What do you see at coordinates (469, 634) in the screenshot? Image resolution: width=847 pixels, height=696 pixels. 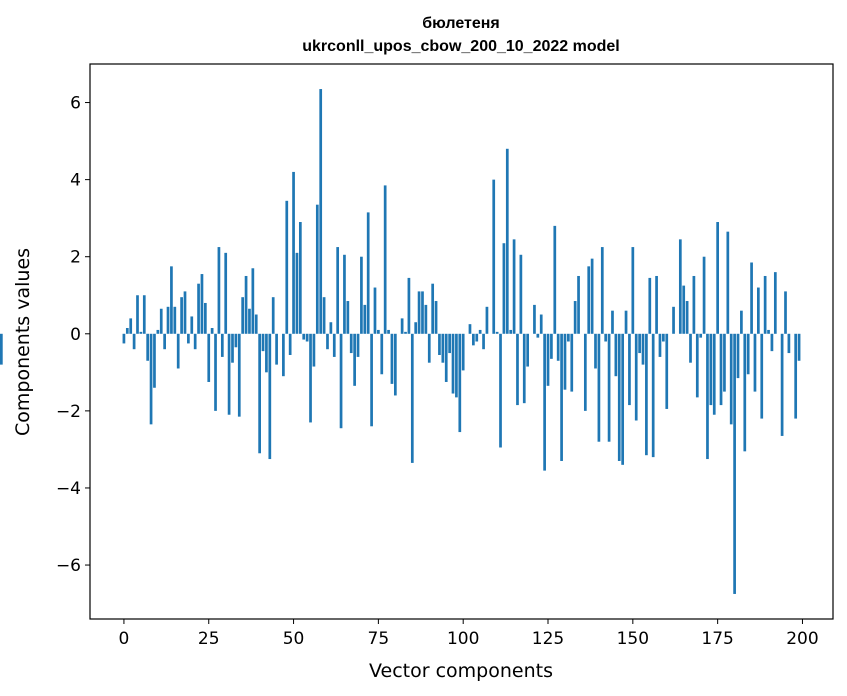 I see `x-axis-ticks: 0 25 50 75 100 125 150 175 200` at bounding box center [469, 634].